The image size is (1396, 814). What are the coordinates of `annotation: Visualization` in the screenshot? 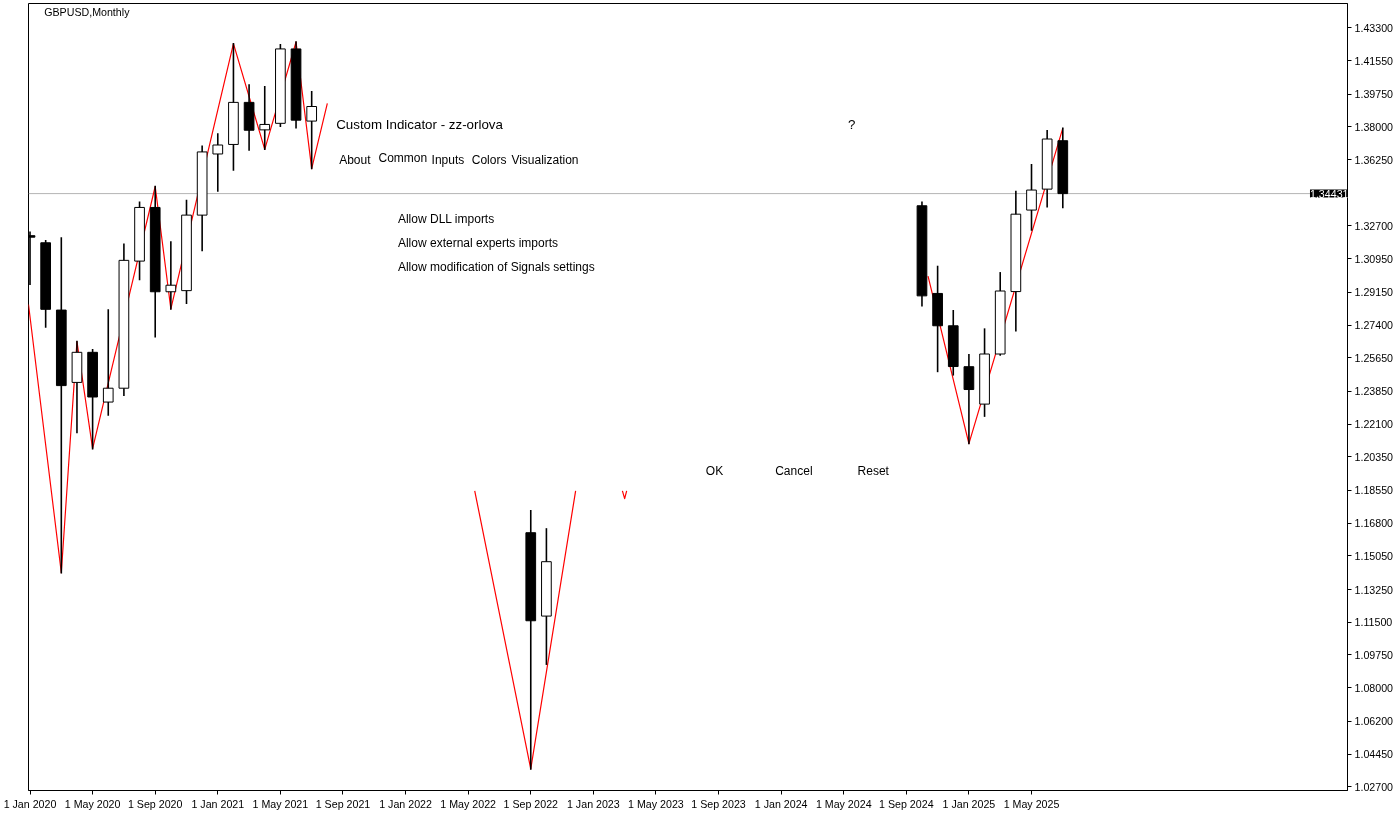 It's located at (545, 159).